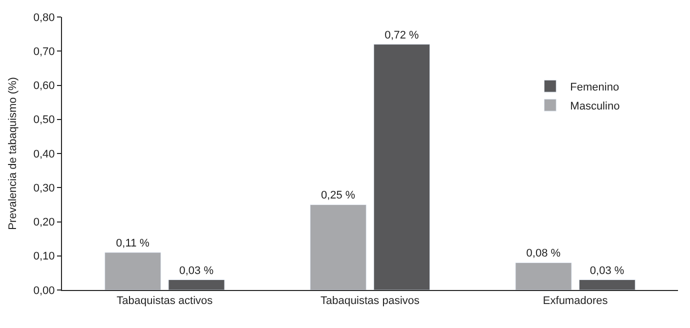 This screenshot has height=328, width=690. Describe the element at coordinates (44, 154) in the screenshot. I see `y-tick-label: 0,40` at that location.